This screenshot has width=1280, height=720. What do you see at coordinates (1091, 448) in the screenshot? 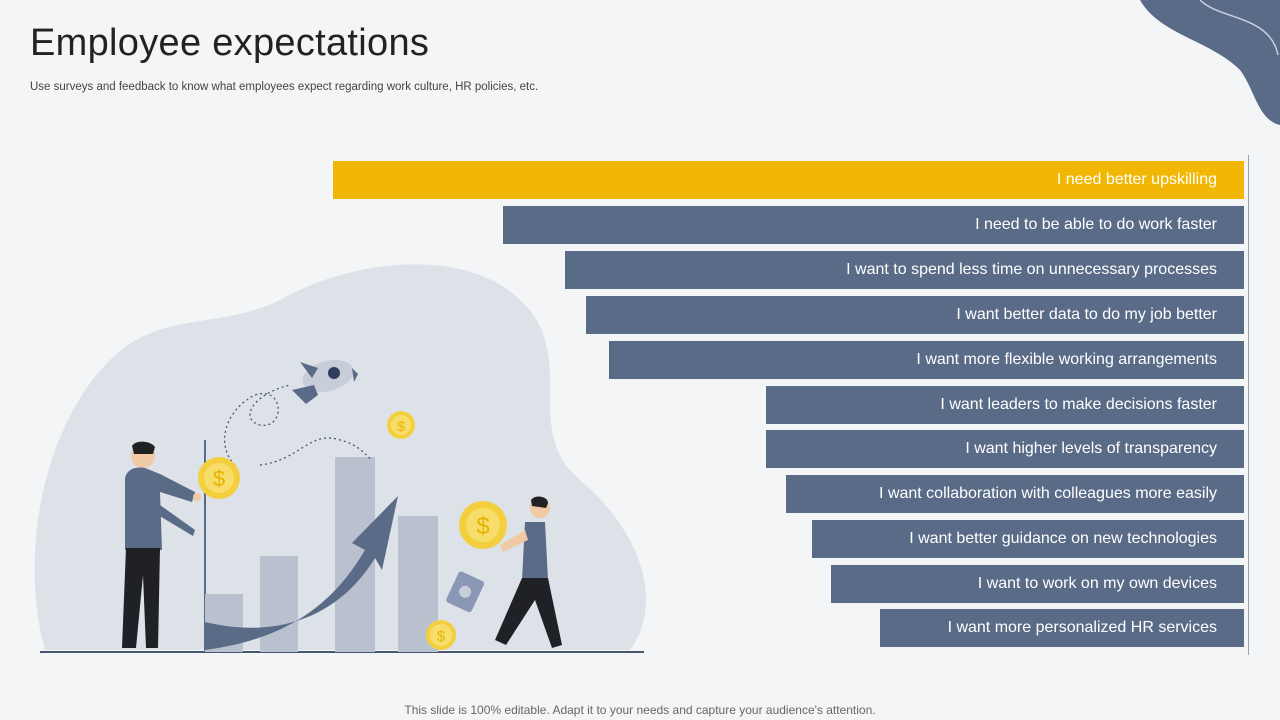
I see `expectation-label: I want higher levels of transparency` at bounding box center [1091, 448].